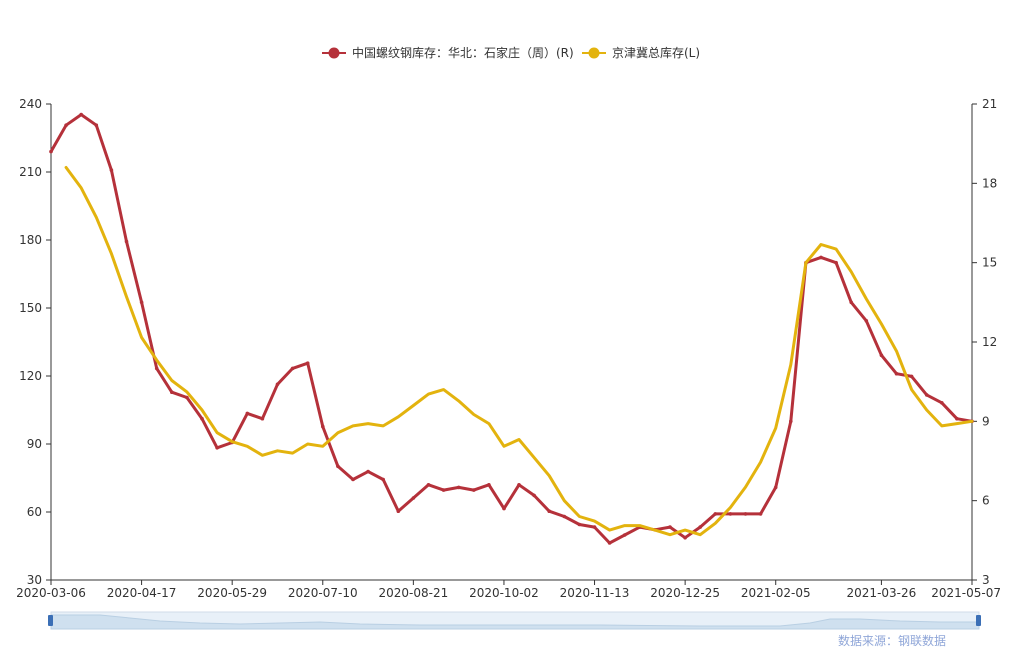  Describe the element at coordinates (34, 512) in the screenshot. I see `left-tick-label: 60` at that location.